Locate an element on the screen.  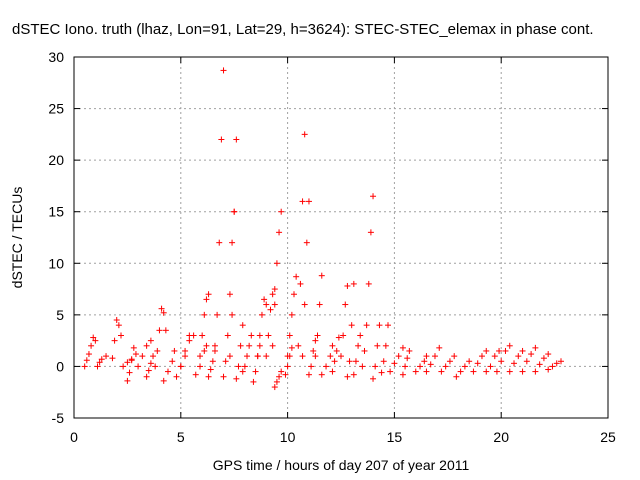
y-tick-label: -5 is located at coordinates (58, 418).